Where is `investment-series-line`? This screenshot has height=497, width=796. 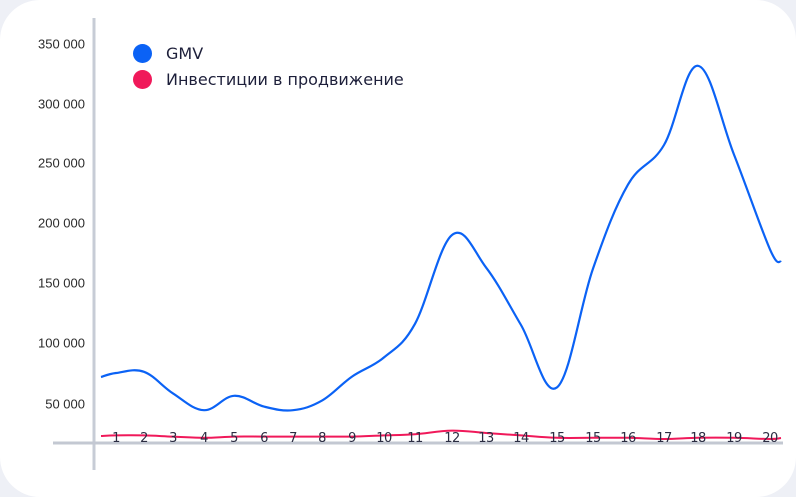
investment-series-line is located at coordinates (441, 434).